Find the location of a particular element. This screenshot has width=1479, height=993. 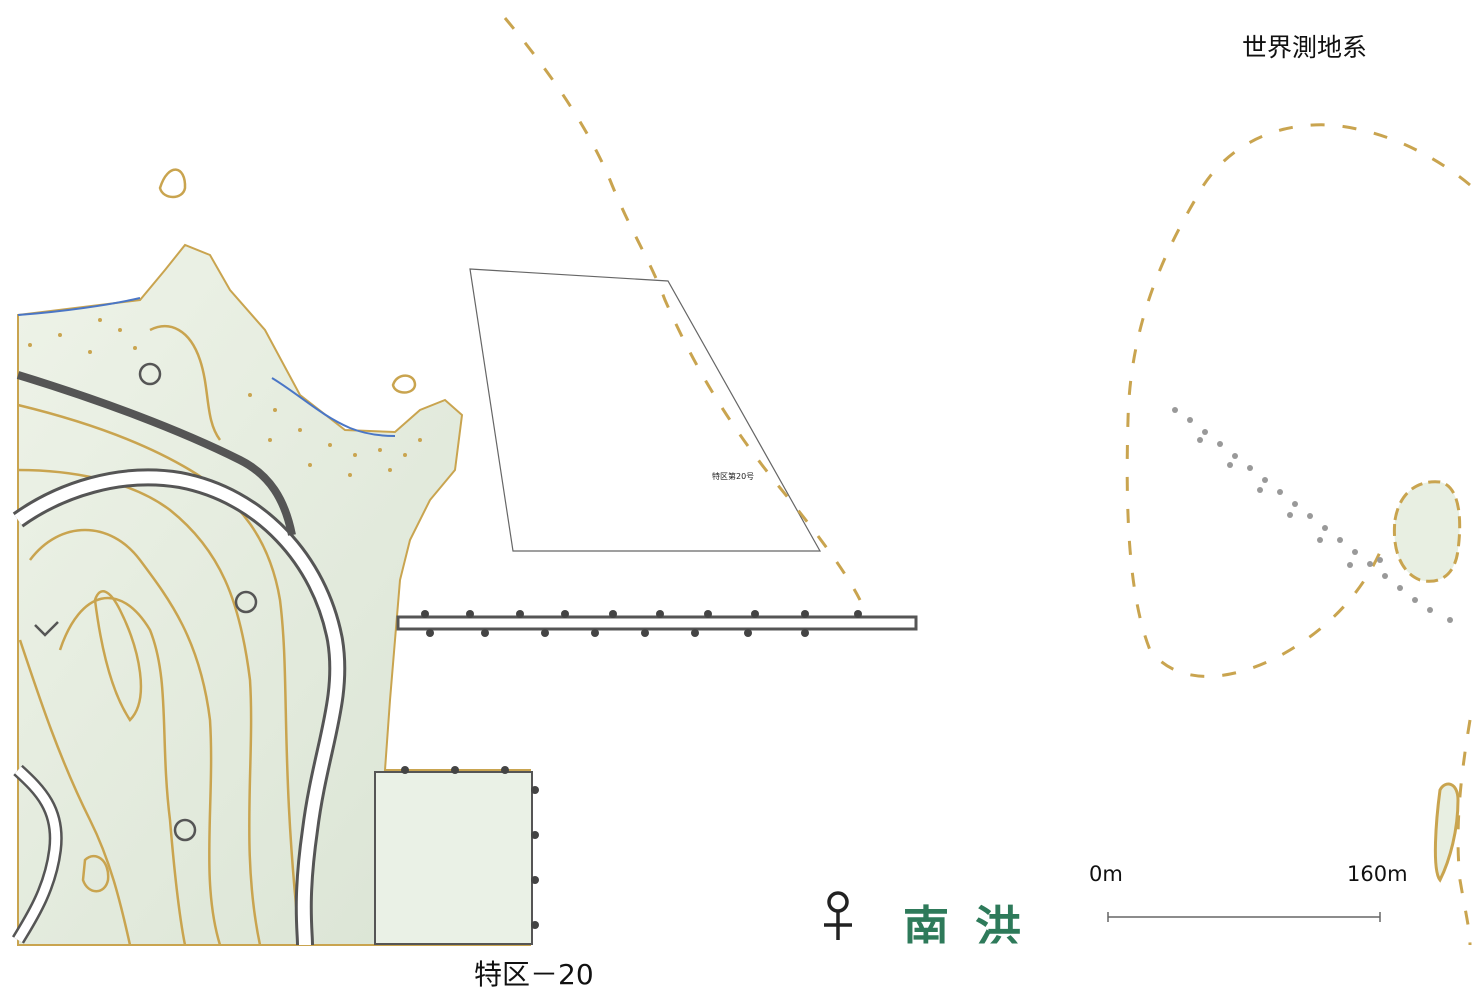

pier is located at coordinates (657, 623).